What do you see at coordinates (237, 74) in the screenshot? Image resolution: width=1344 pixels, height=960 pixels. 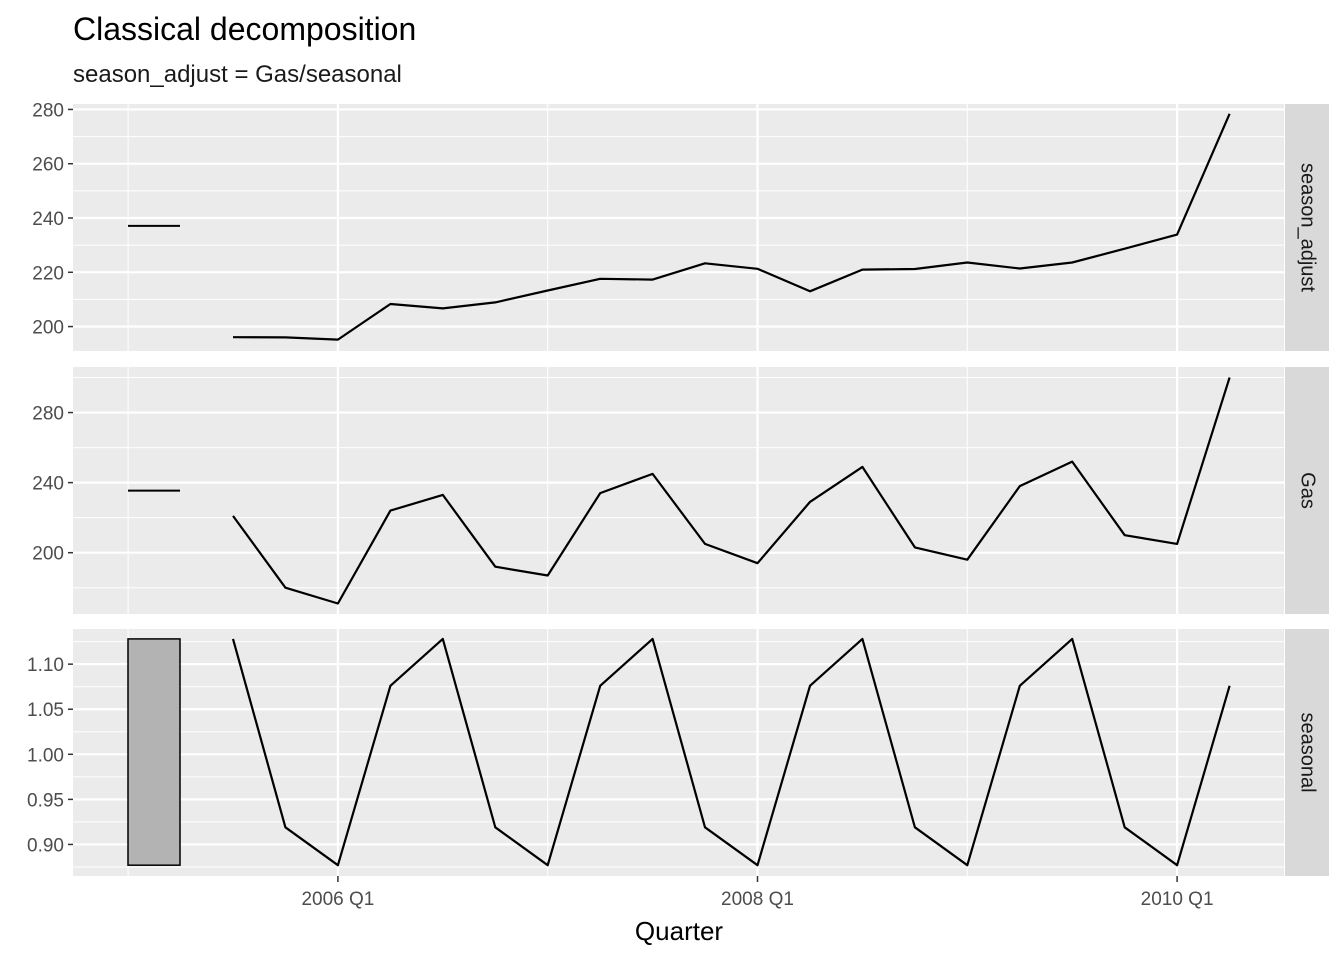 I see `chart-subtitle: season_adjust = Gas/seasonal` at bounding box center [237, 74].